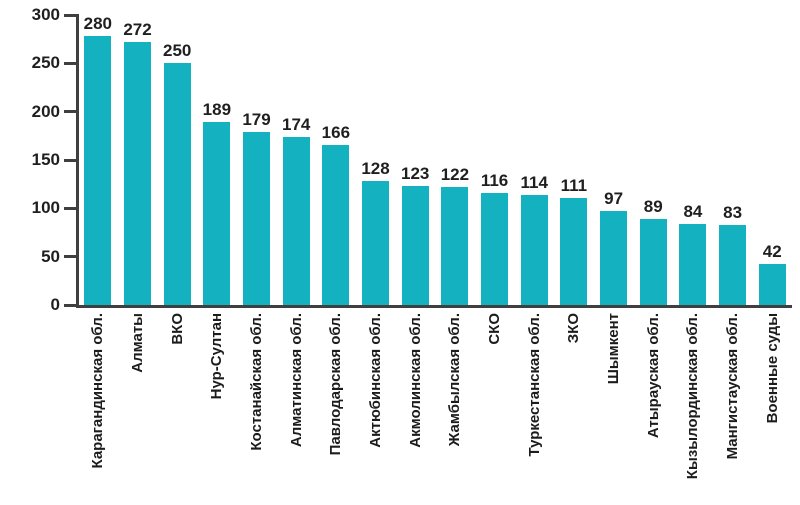  I want to click on x-label-cell: Мангистауская обл., so click(733, 408).